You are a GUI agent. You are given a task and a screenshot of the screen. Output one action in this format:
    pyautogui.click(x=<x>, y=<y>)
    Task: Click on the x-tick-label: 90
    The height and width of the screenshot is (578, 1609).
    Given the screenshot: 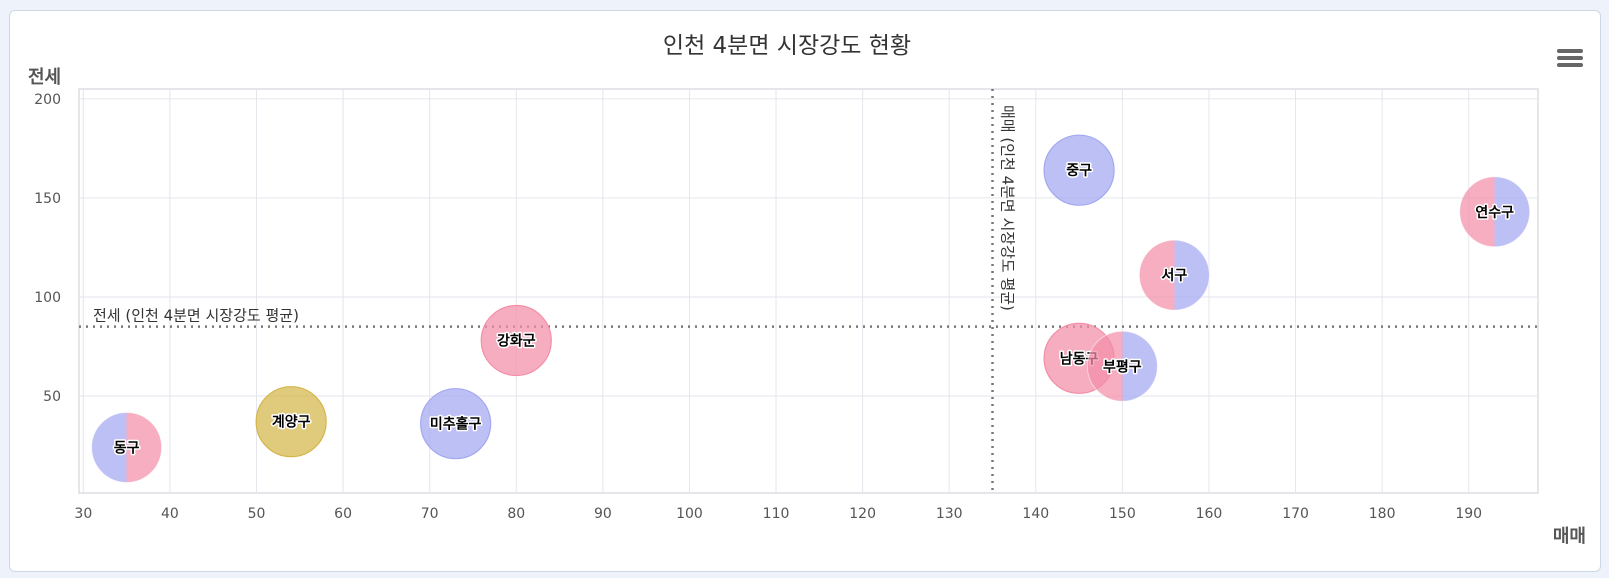 What is the action you would take?
    pyautogui.click(x=603, y=514)
    